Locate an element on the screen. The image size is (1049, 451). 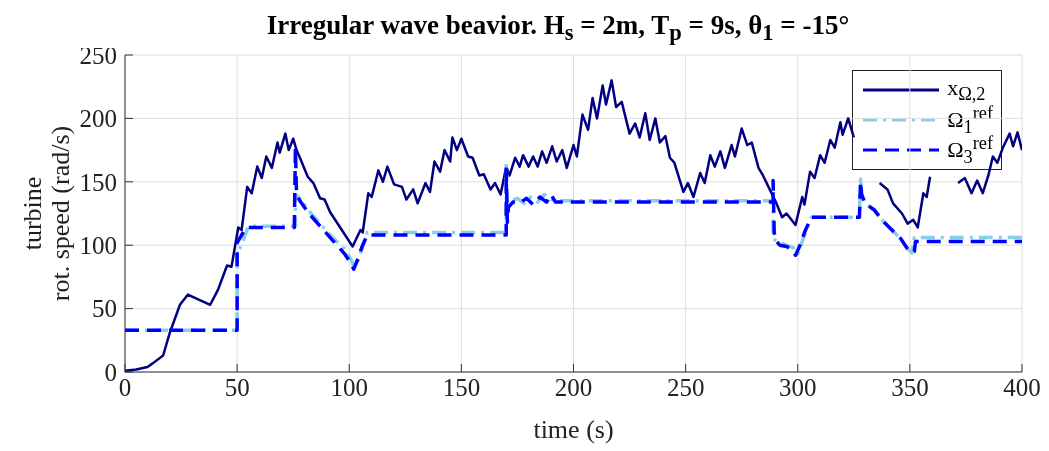
y-tick-label: 100 is located at coordinates (98, 246).